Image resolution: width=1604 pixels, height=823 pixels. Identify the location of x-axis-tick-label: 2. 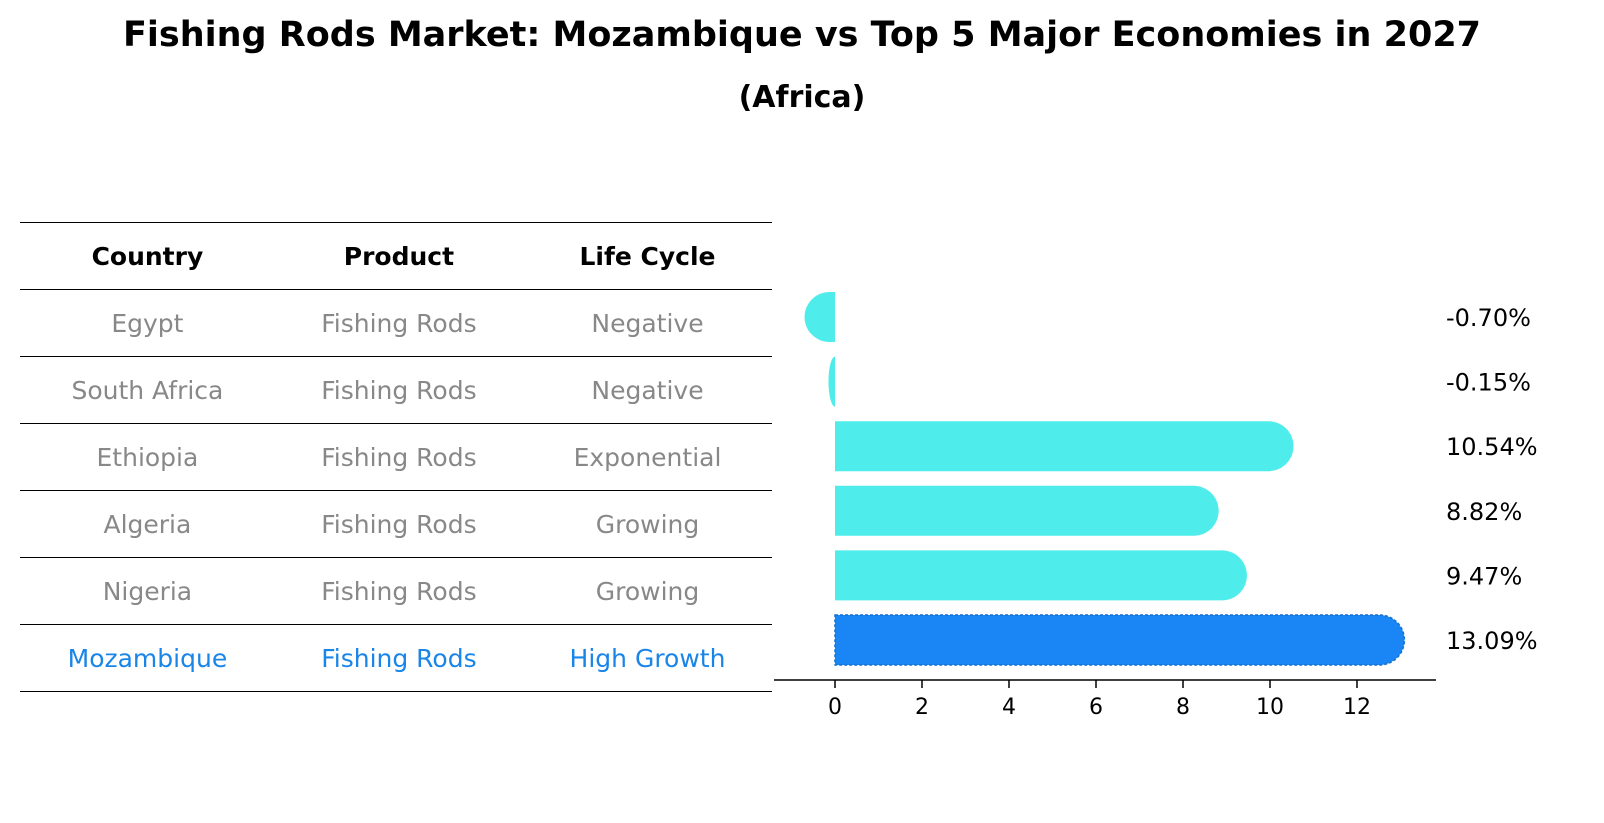
(922, 707).